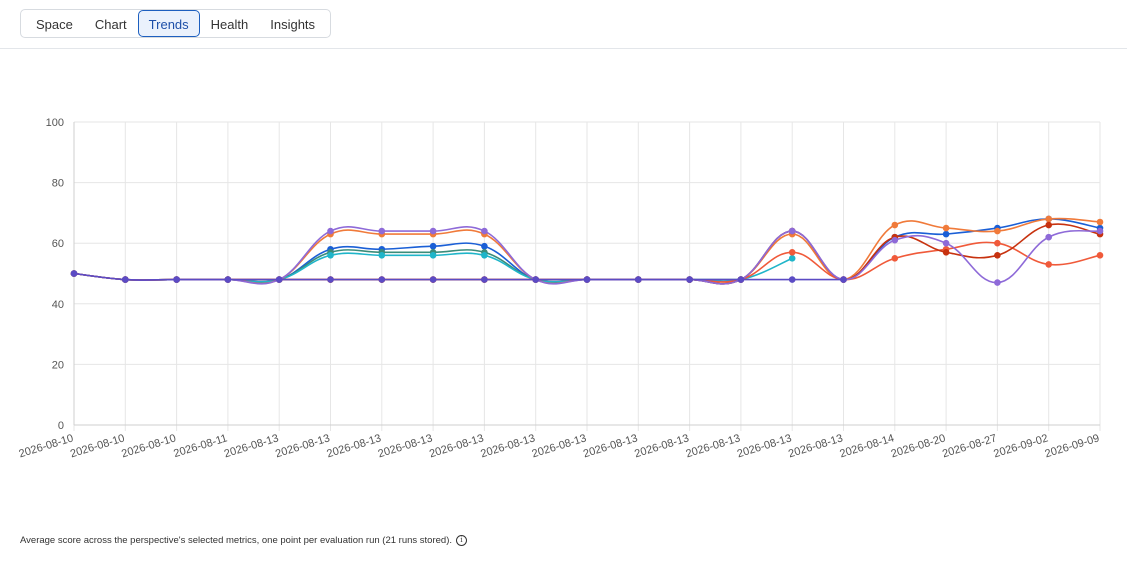 This screenshot has width=1127, height=568. Describe the element at coordinates (55, 123) in the screenshot. I see `y-tick-label: 100` at that location.